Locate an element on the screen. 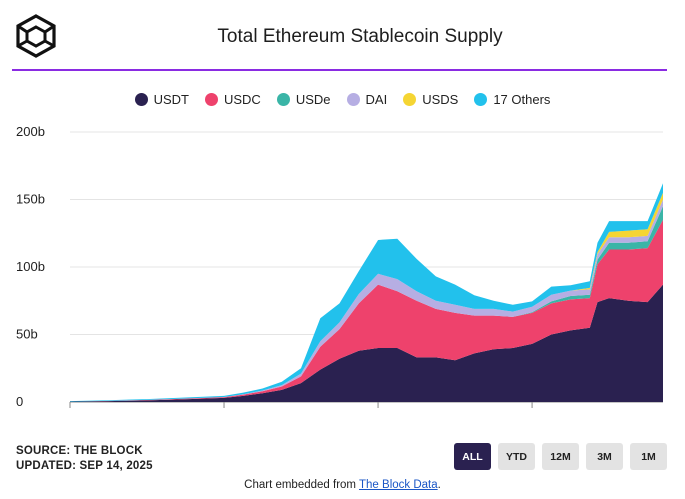  range-button-3m: 3M is located at coordinates (604, 456).